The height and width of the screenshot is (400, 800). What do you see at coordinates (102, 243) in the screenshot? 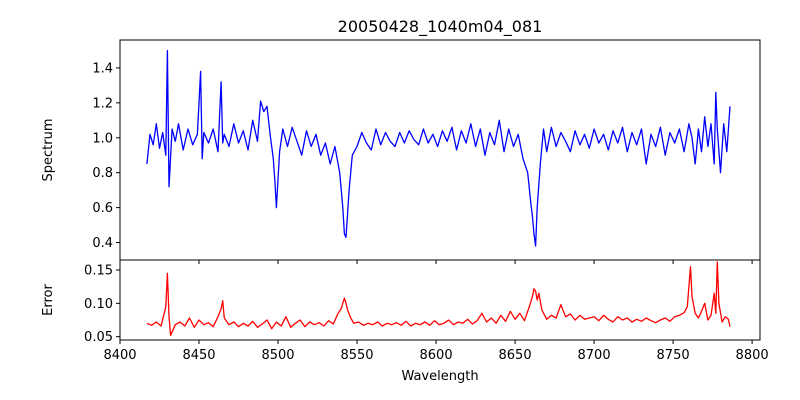
I see `spectrum-y-tick-label: 0.4` at bounding box center [102, 243].